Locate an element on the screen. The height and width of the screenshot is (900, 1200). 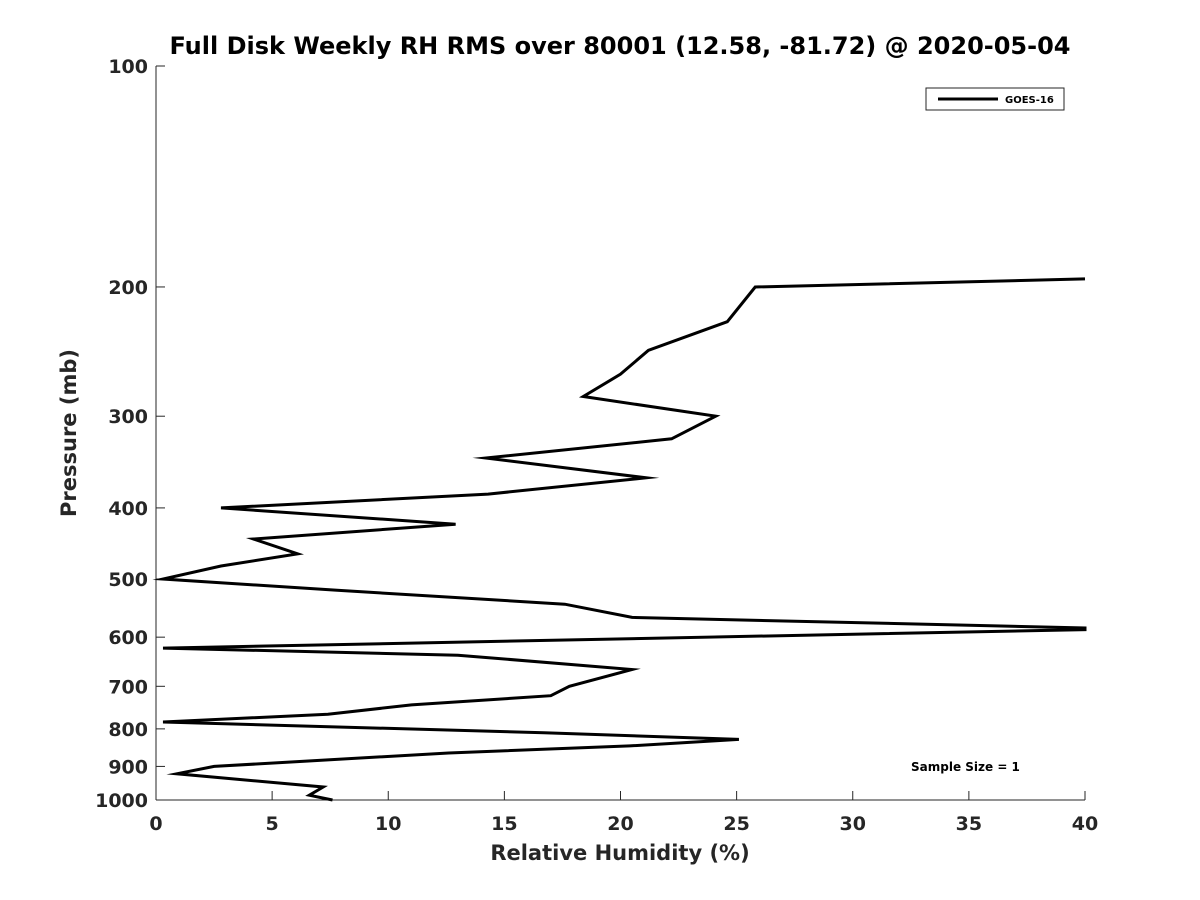
sample-size-annotation: Sample Size = 1 is located at coordinates (965, 767).